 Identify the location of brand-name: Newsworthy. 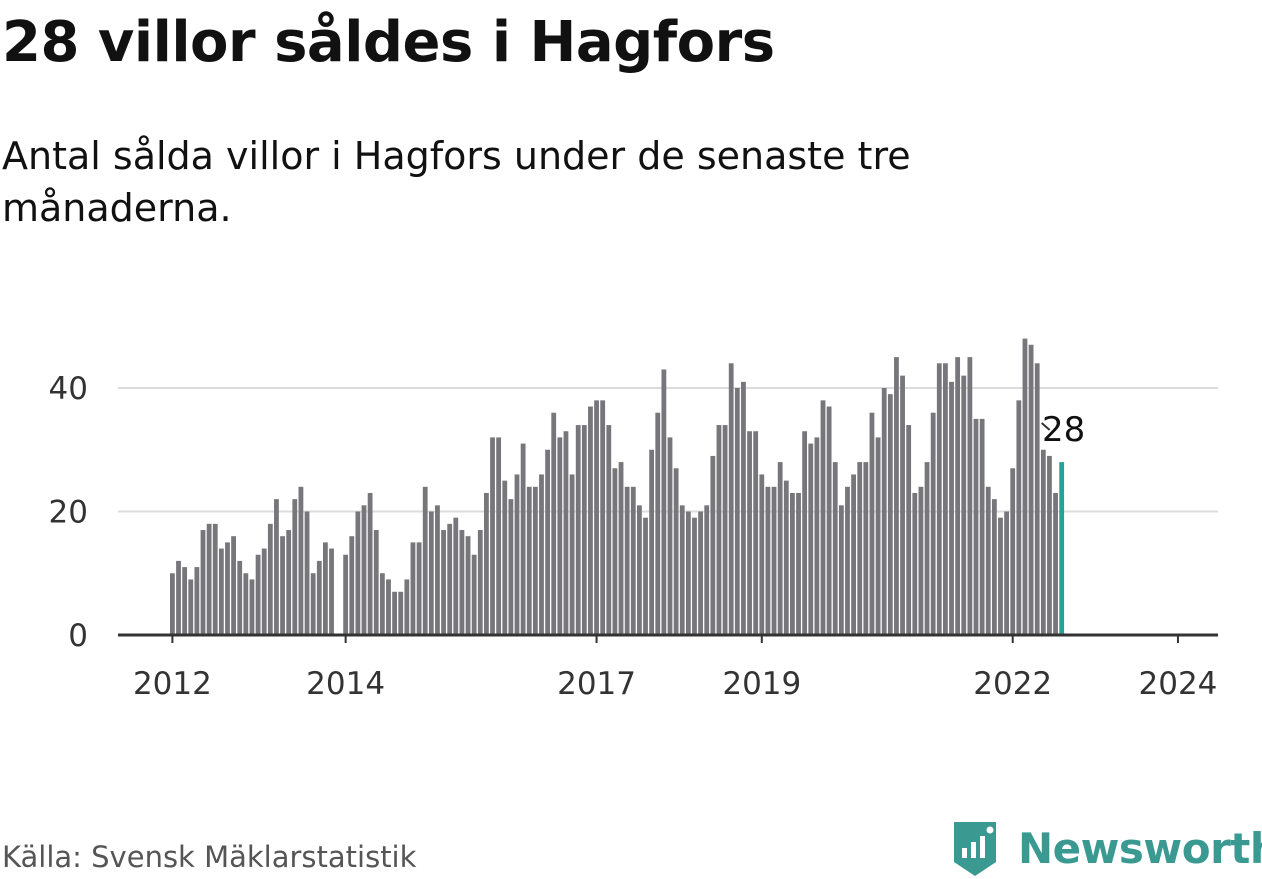
(1140, 848).